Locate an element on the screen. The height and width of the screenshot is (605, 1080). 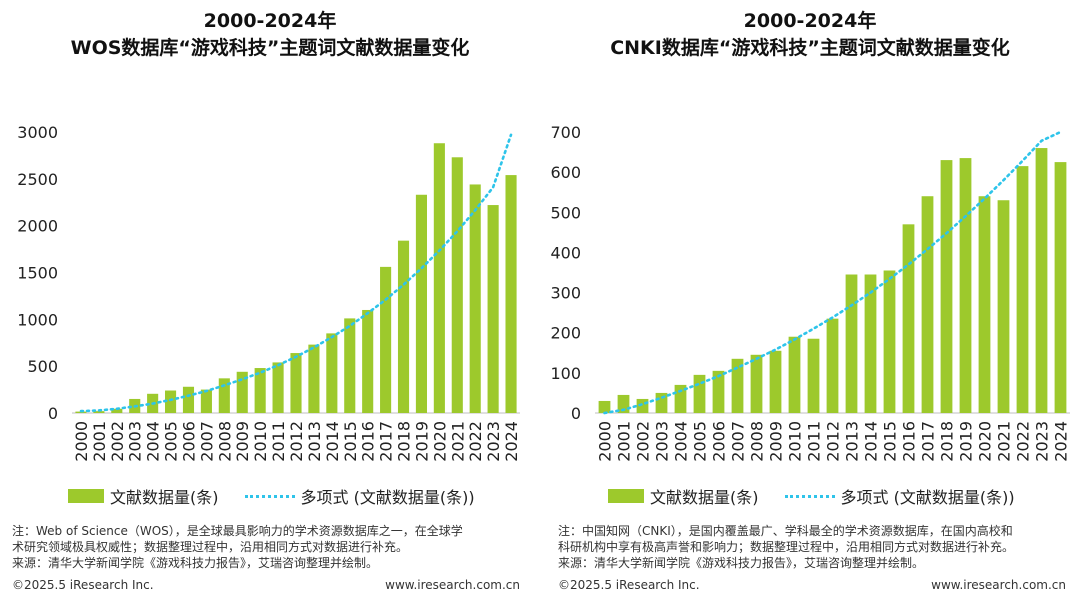
x-tick-label: 2023 is located at coordinates (1042, 441).